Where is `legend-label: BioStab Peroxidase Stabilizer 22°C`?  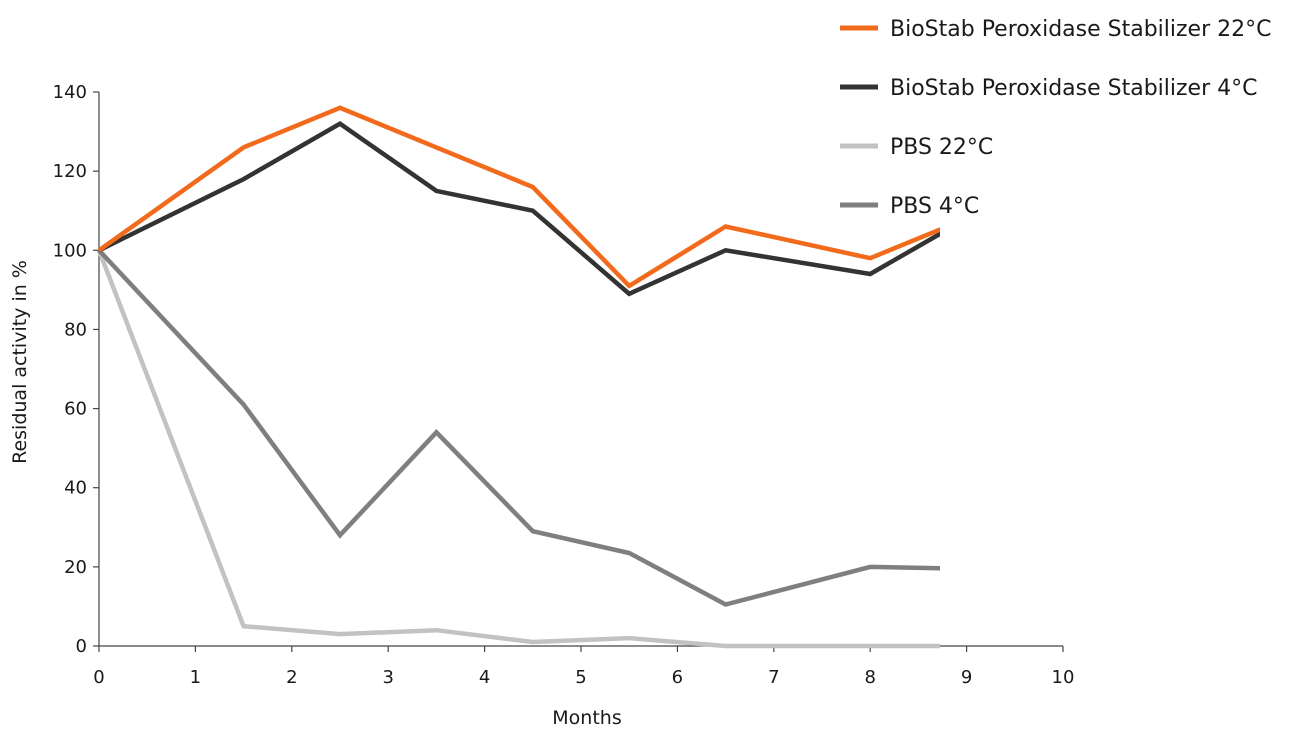 legend-label: BioStab Peroxidase Stabilizer 22°C is located at coordinates (1080, 29).